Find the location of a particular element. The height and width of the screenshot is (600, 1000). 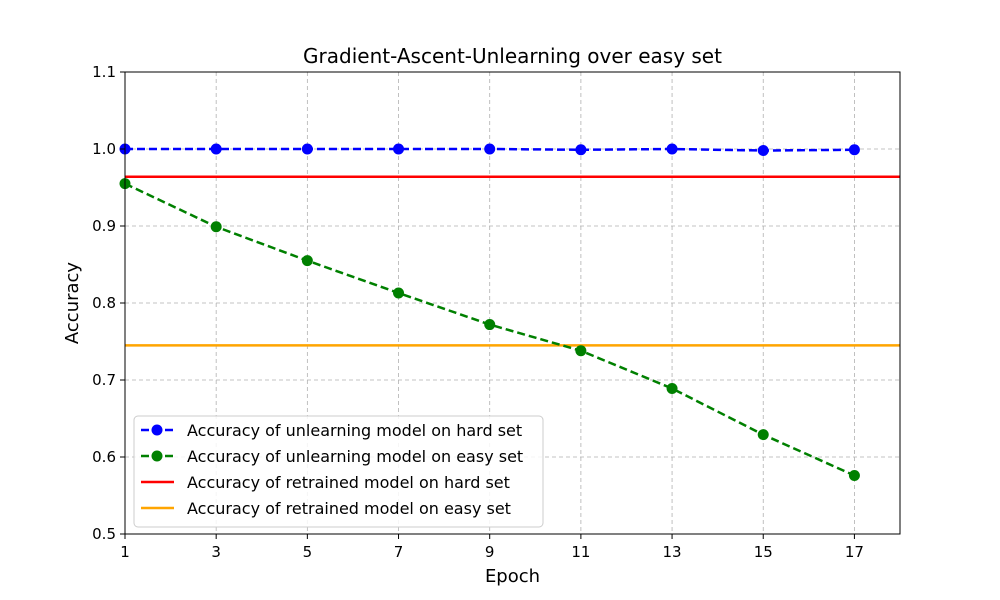

x-tick-label: 9 is located at coordinates (490, 552).